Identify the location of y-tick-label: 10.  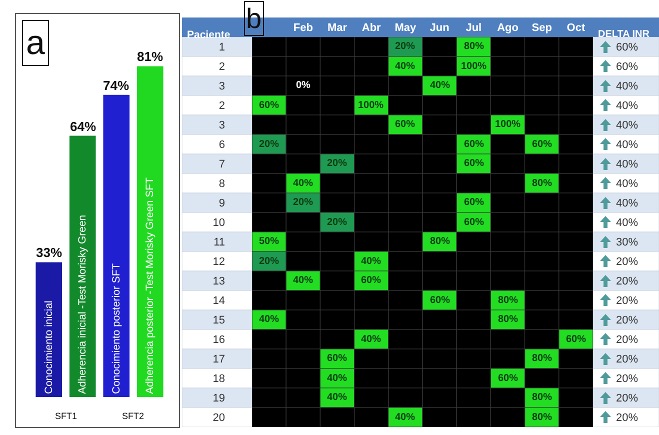
(218, 223).